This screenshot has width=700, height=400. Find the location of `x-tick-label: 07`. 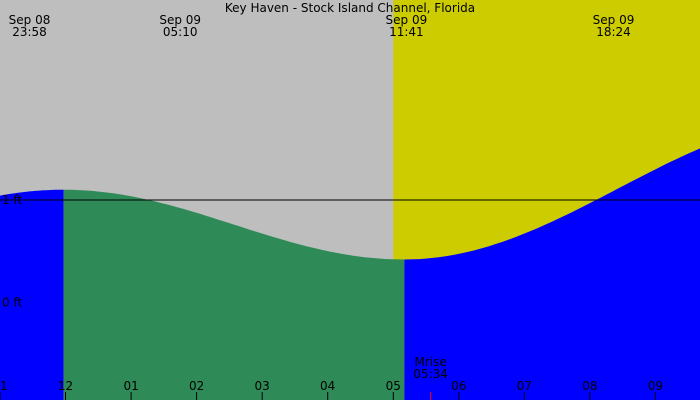

x-tick-label: 07 is located at coordinates (524, 386).